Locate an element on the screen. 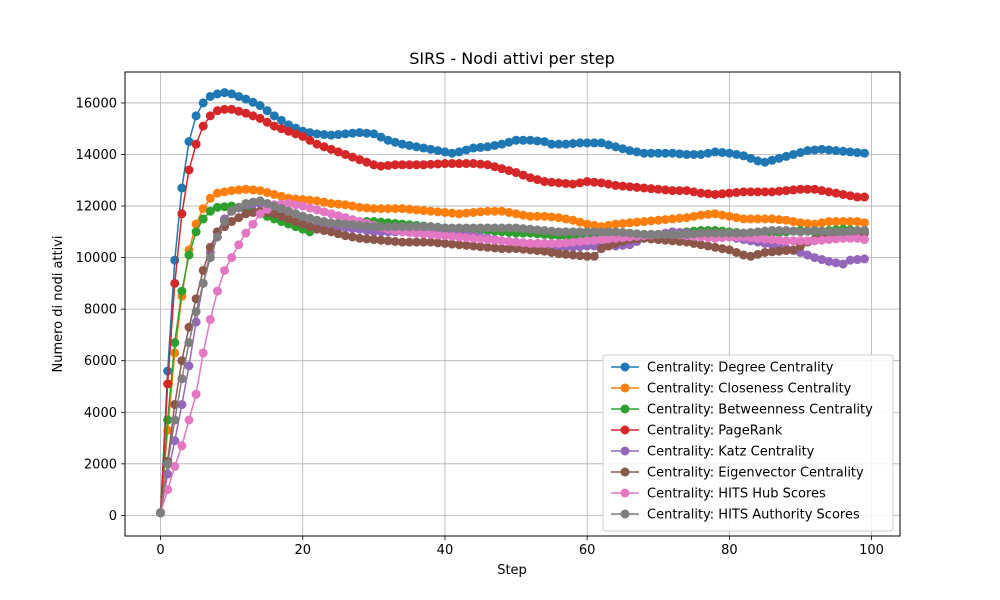 This screenshot has height=600, width=1000. legend-item: Centrality: Eigenvector Centrality is located at coordinates (737, 473).